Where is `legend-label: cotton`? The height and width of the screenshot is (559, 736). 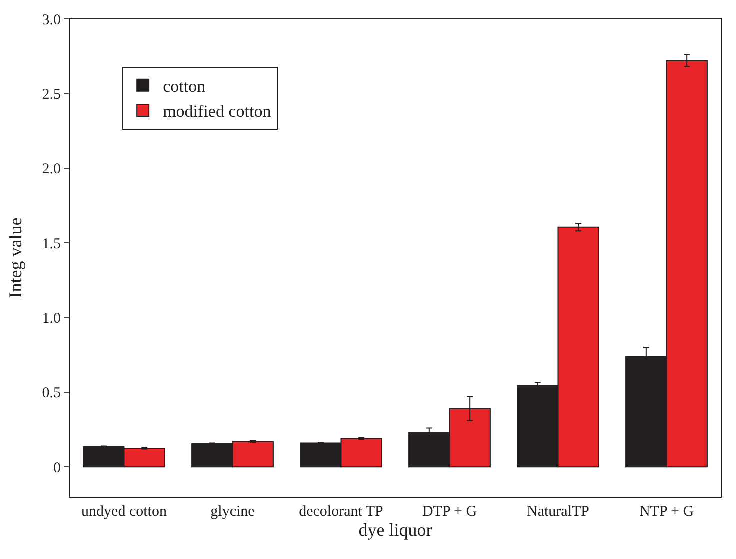 legend-label: cotton is located at coordinates (184, 86).